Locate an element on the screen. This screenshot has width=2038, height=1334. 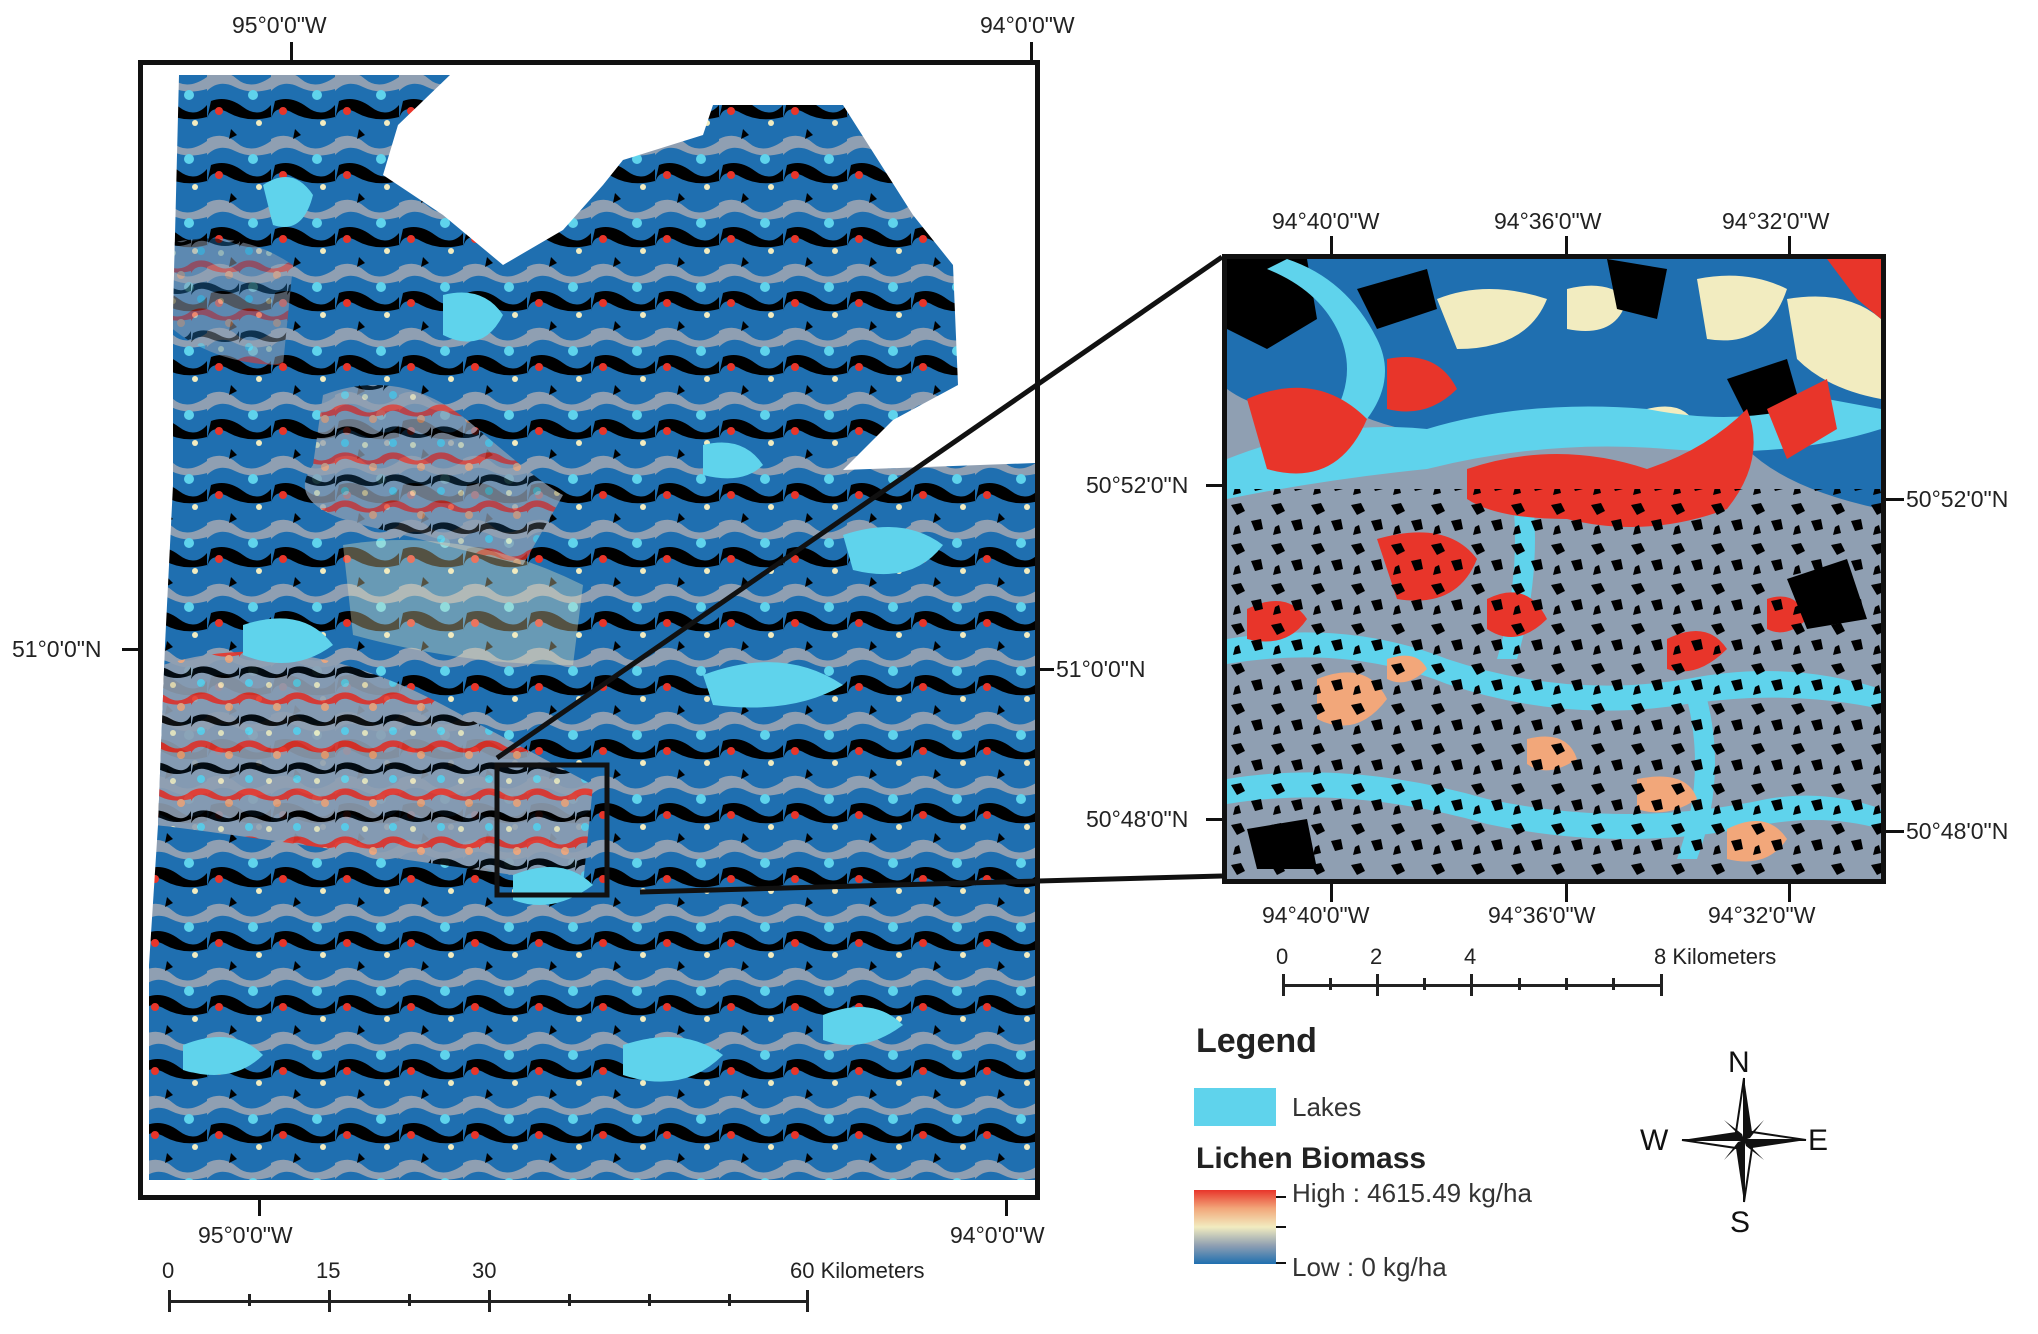
inset-top-lon-label-3: 94°32'0"W is located at coordinates (1776, 221).